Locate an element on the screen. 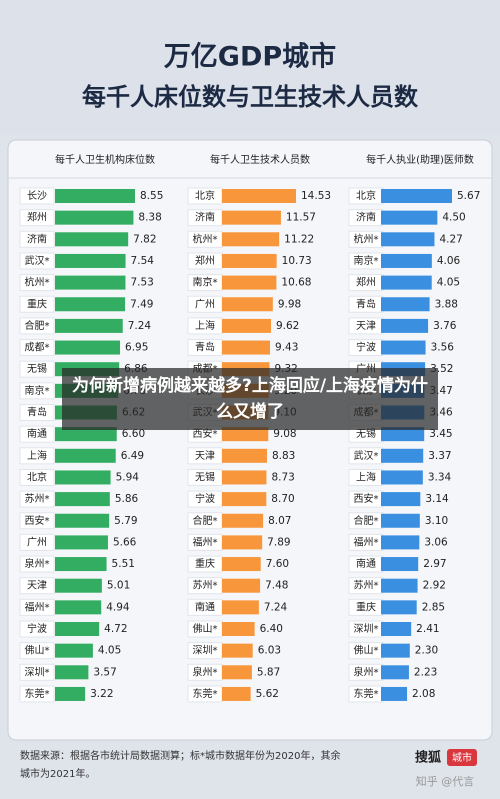 This screenshot has height=799, width=500. city-label: 苏州* is located at coordinates (37, 498).